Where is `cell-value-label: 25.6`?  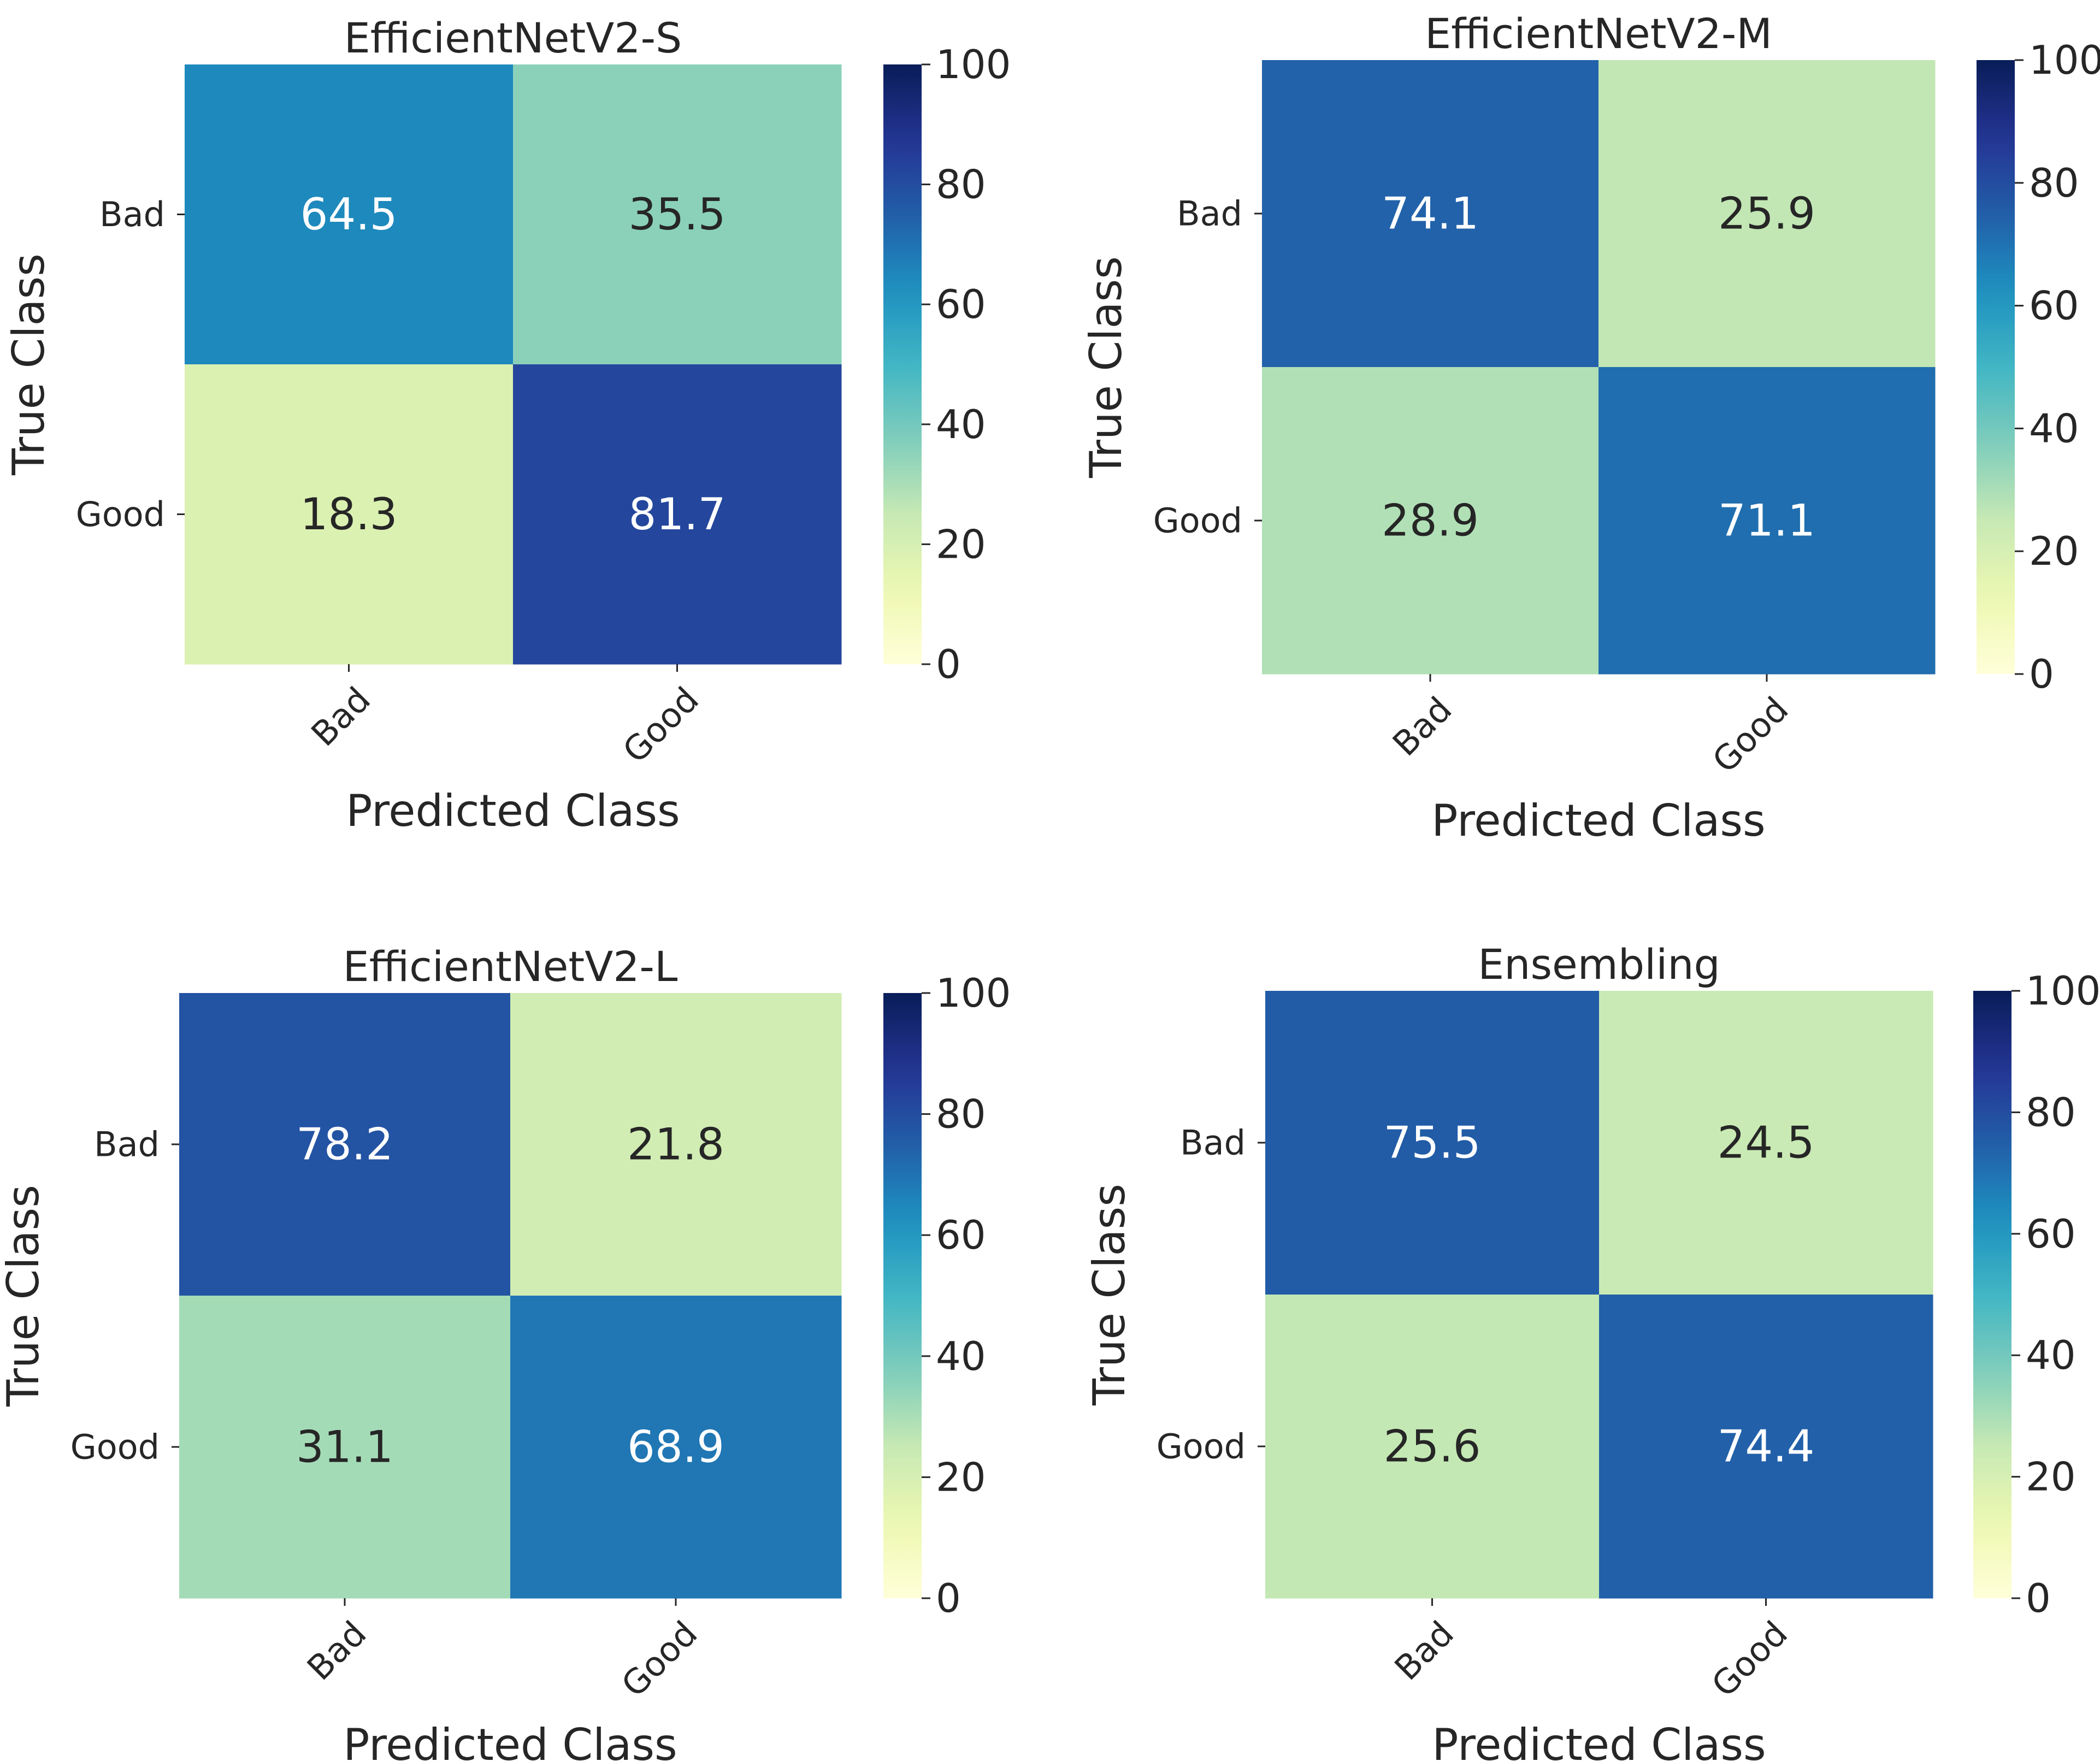 cell-value-label: 25.6 is located at coordinates (1431, 1446).